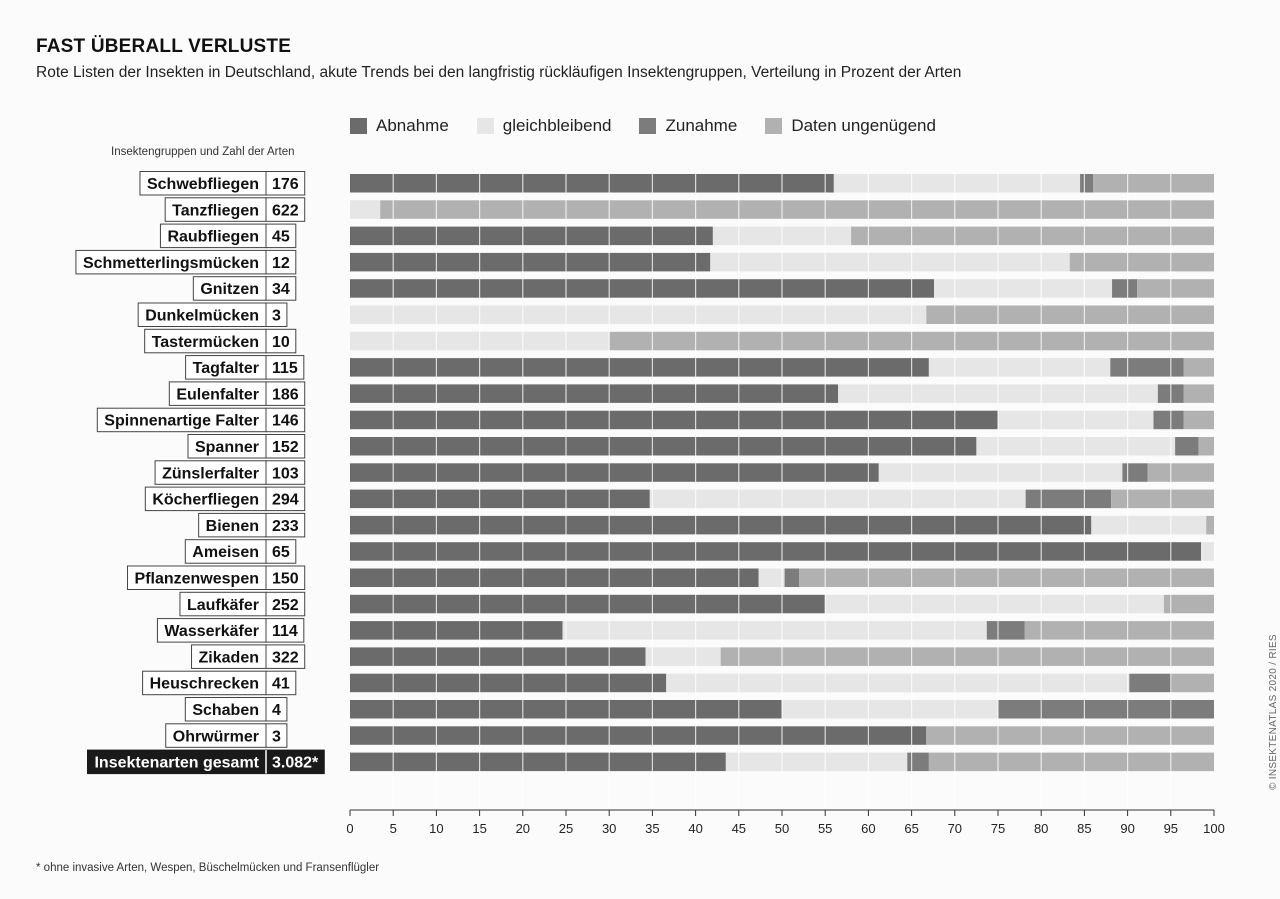 This screenshot has width=1280, height=899. I want to click on row-label: Köcherfliegen, so click(205, 500).